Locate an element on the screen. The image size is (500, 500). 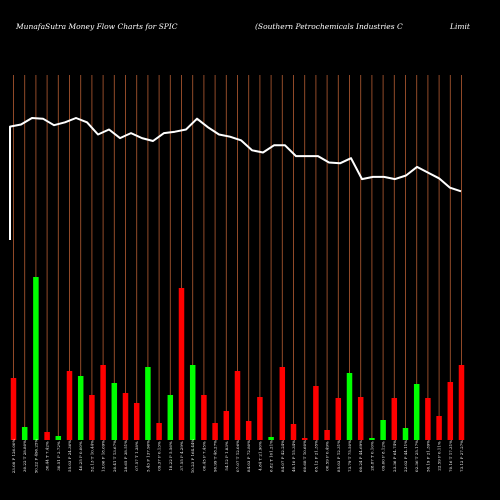
x-tick-label: 73.12 P 27.27% is located at coordinates (461, 456).